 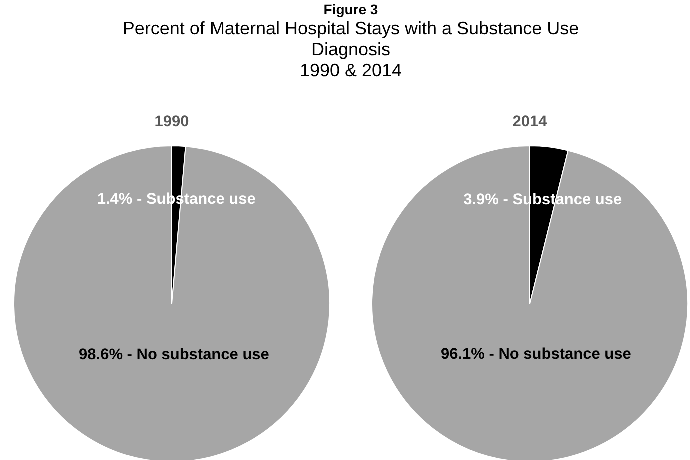 What do you see at coordinates (172, 122) in the screenshot?
I see `chart-title: 1990` at bounding box center [172, 122].